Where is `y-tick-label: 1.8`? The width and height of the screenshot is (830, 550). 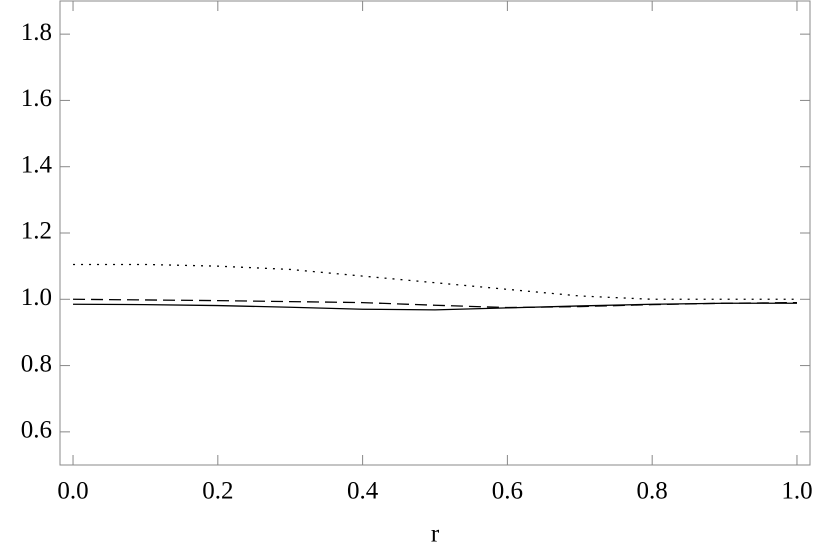
y-tick-label: 1.8 is located at coordinates (36, 32).